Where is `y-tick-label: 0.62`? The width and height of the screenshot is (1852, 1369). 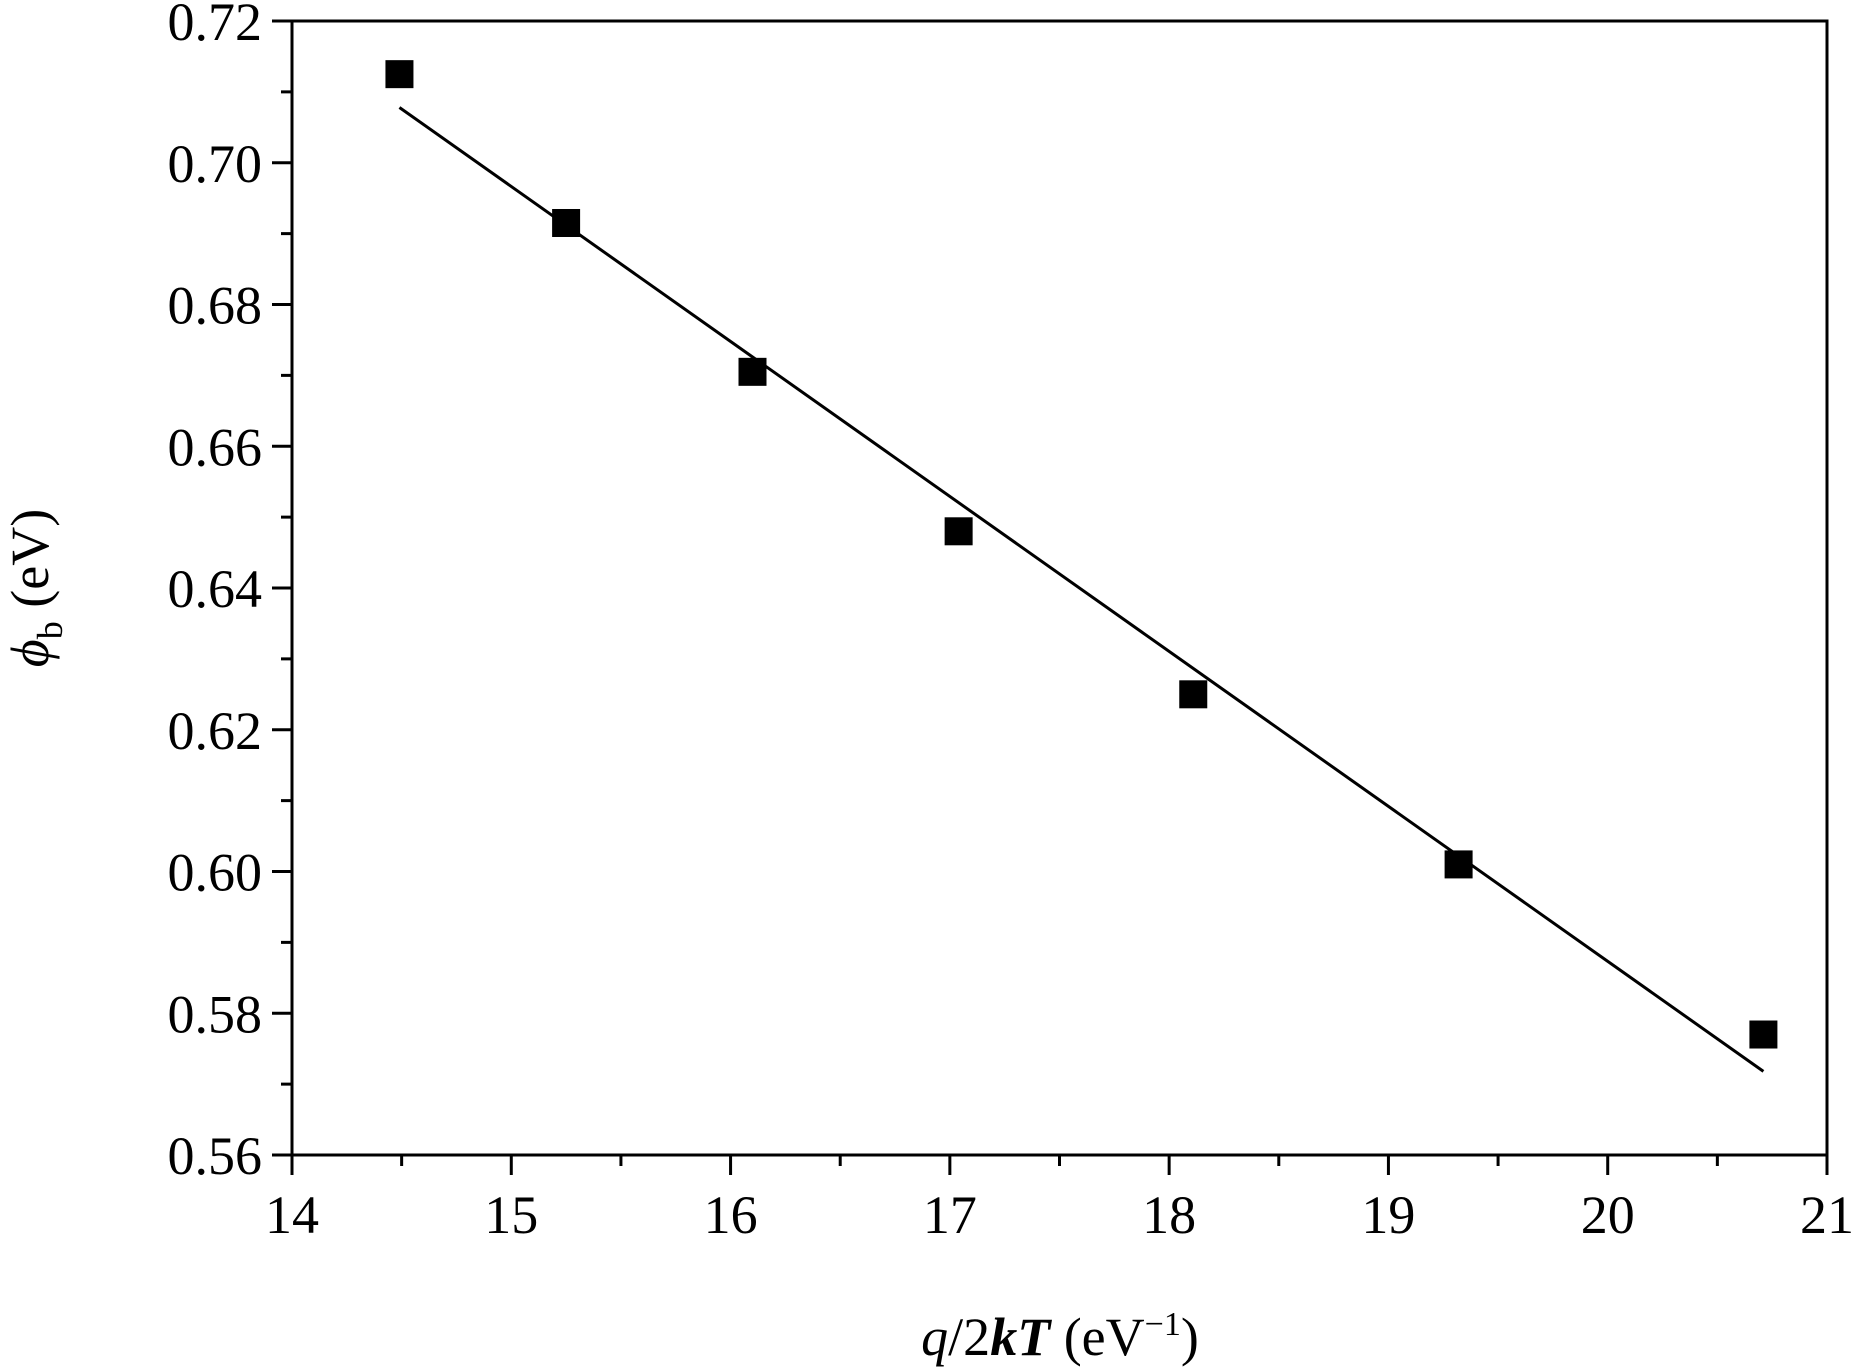
y-tick-label: 0.62 is located at coordinates (215, 731).